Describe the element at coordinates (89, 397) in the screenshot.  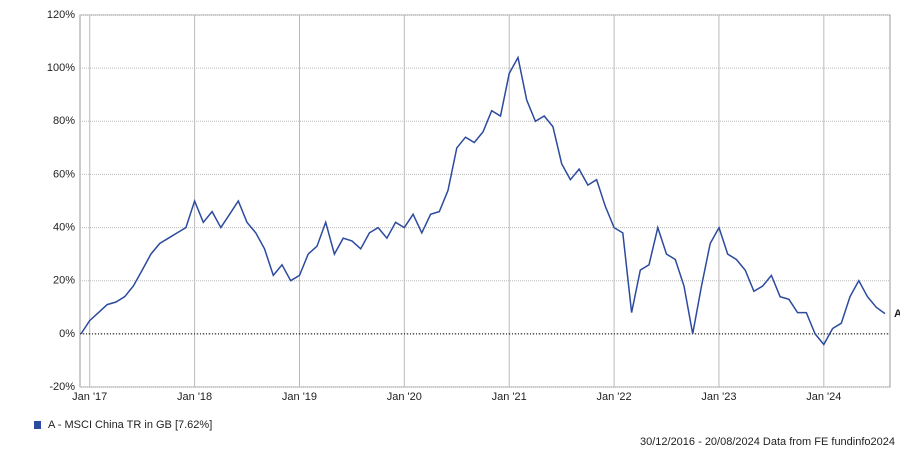
I see `x-tick-label: Jan '17` at that location.